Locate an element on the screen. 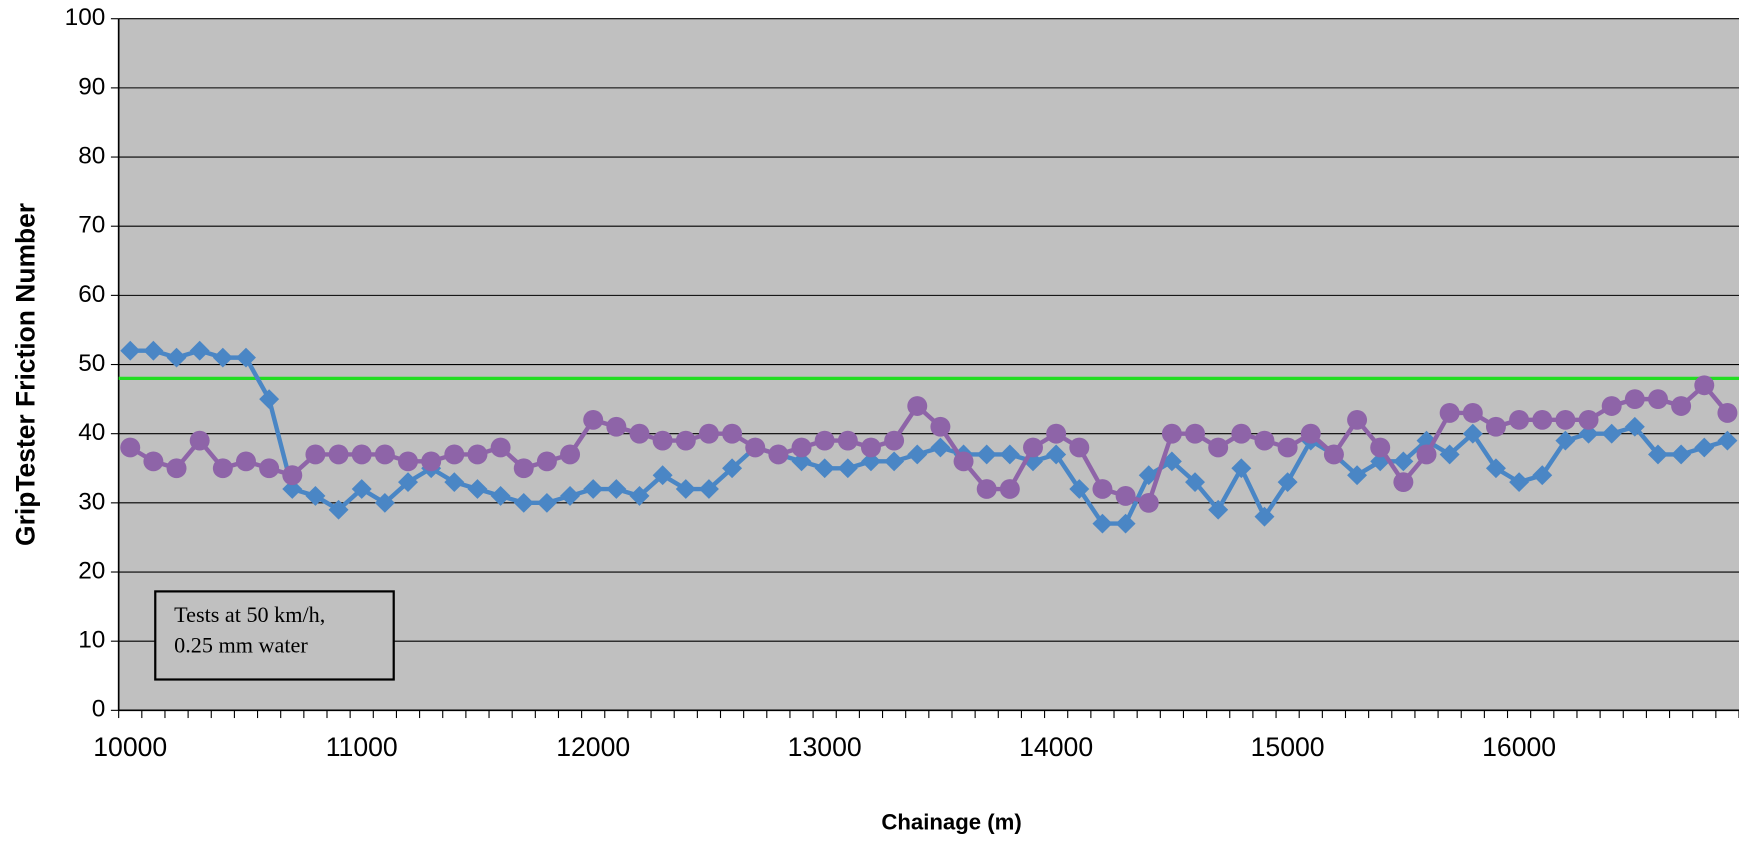 Image resolution: width=1739 pixels, height=853 pixels. x-tick-label: 11000 is located at coordinates (362, 747).